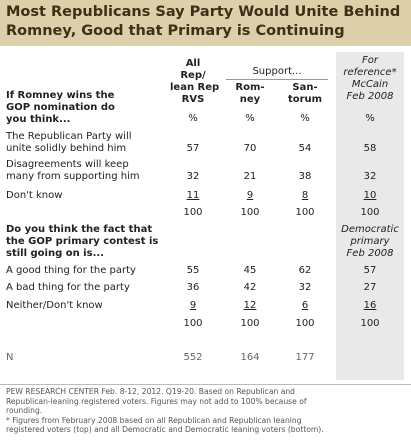 Image resolution: width=411 pixels, height=441 pixels. What do you see at coordinates (193, 118) in the screenshot?
I see `pct-all: %` at bounding box center [193, 118].